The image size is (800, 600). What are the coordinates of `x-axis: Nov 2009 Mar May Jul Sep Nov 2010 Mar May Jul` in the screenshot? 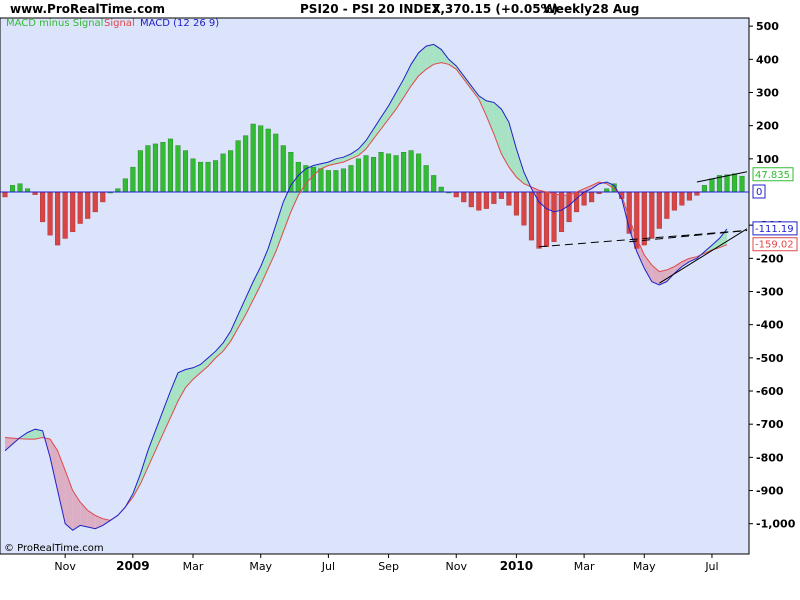 It's located at (386, 563).